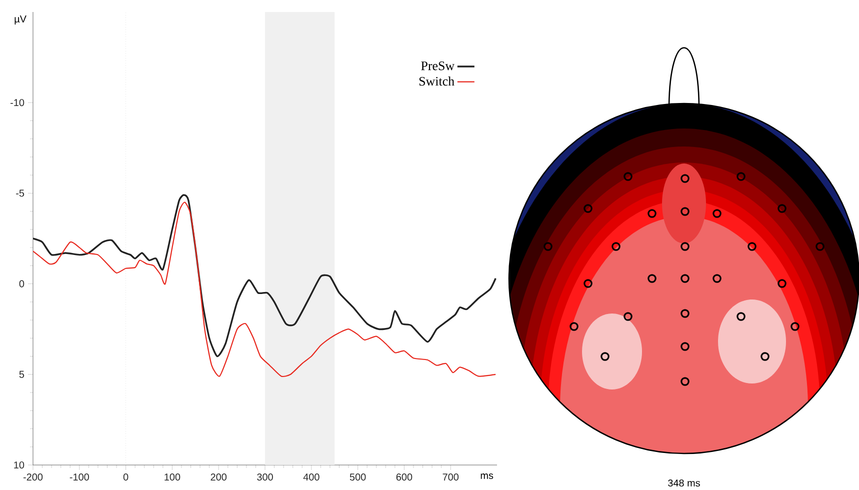 The width and height of the screenshot is (859, 490). Describe the element at coordinates (172, 477) in the screenshot. I see `x-tick-label: 100` at that location.